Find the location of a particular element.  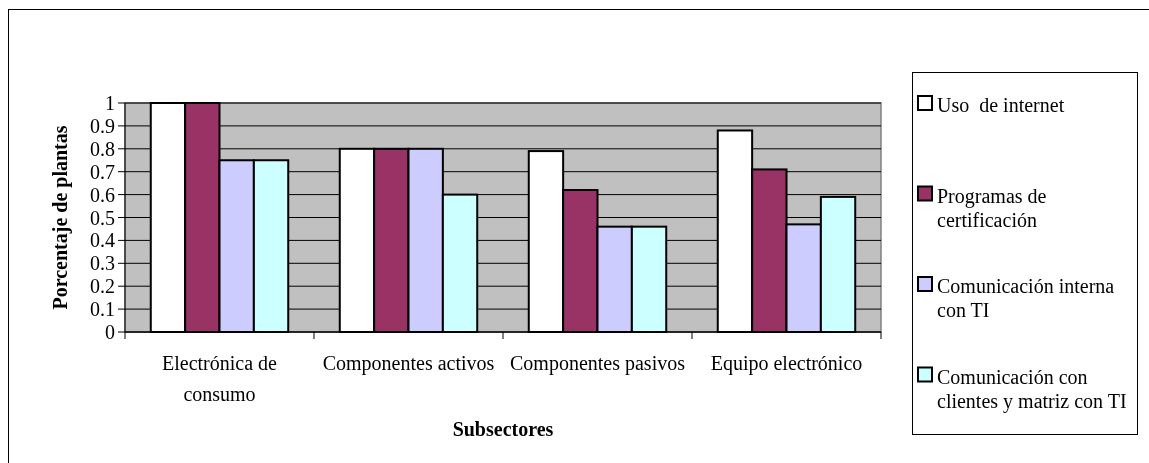

y-tick-label: 0.2 is located at coordinates (102, 286).